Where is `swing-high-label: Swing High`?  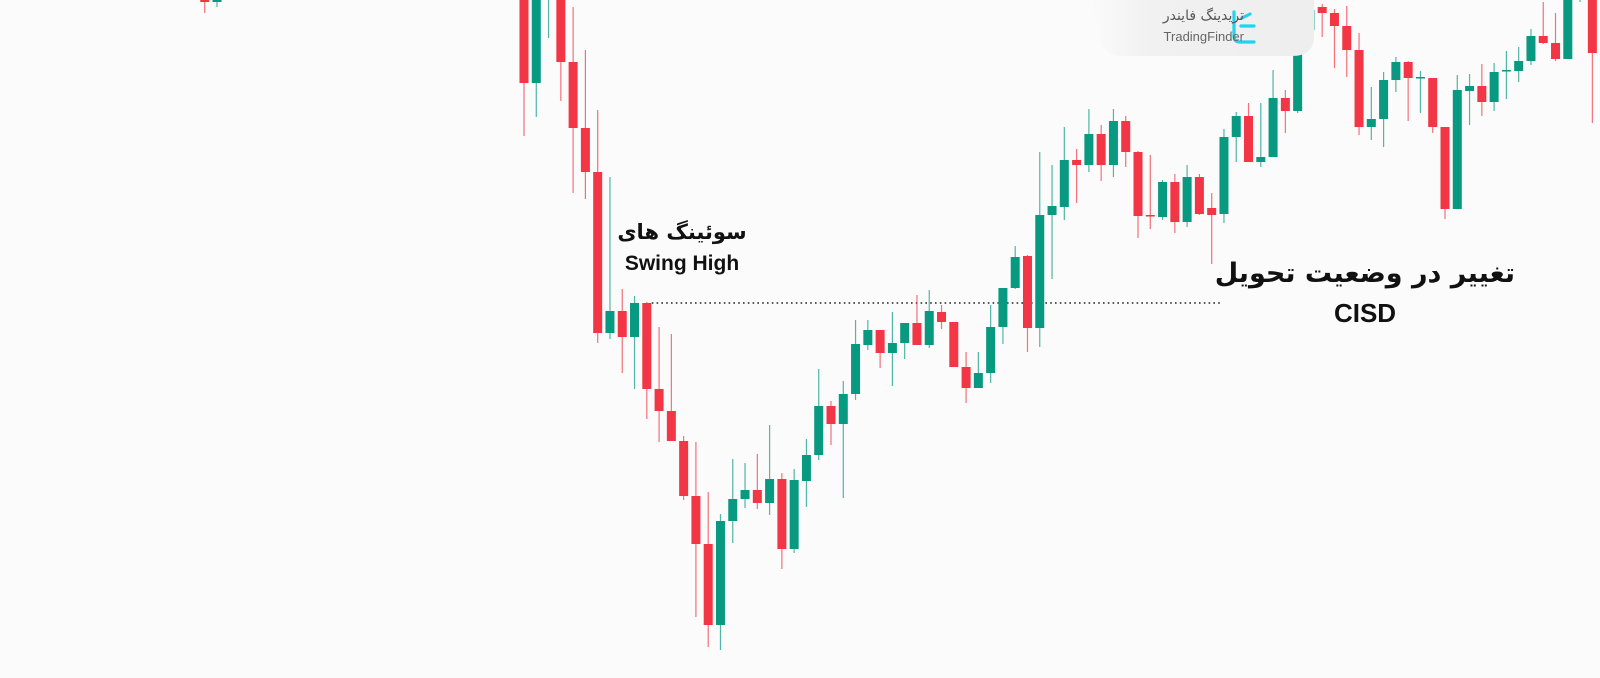 swing-high-label: Swing High is located at coordinates (682, 263).